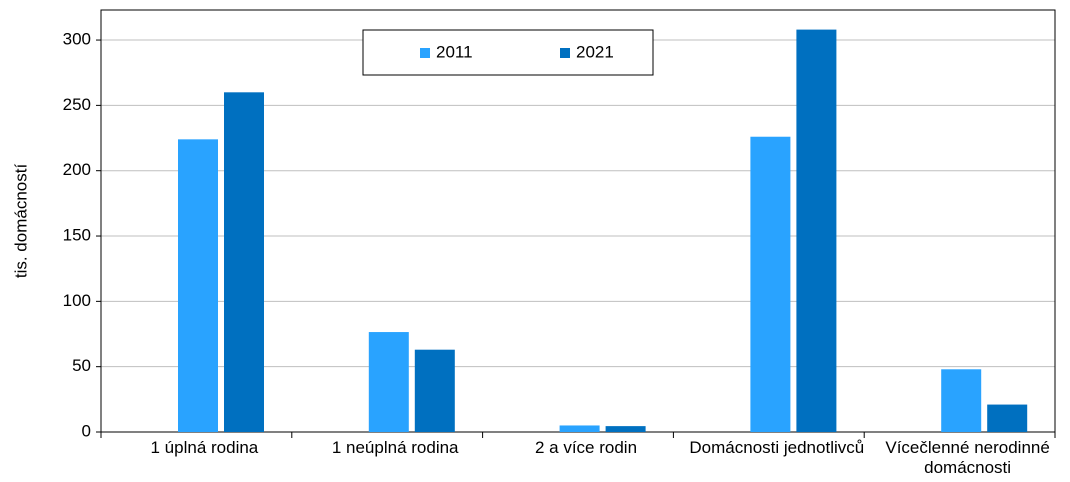 The image size is (1070, 482). I want to click on y-tick-label: 0, so click(86, 430).